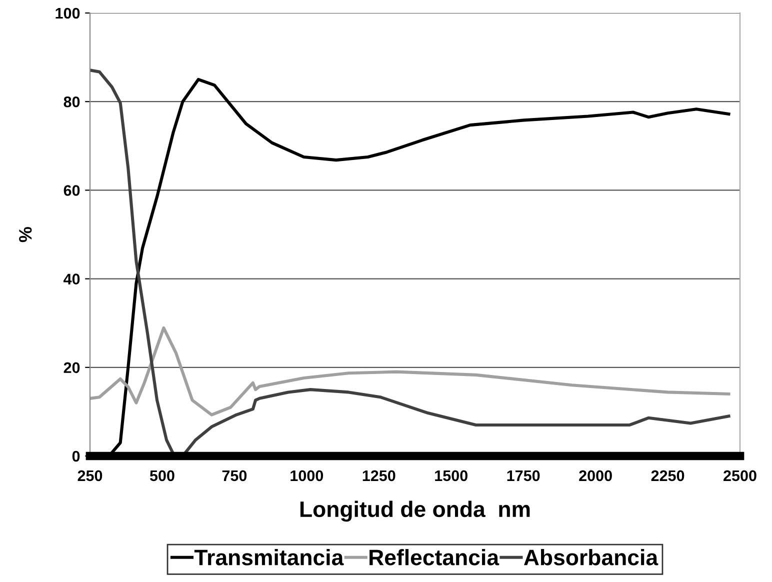 This screenshot has width=772, height=582. What do you see at coordinates (25, 234) in the screenshot?
I see `y-axis-title: %` at bounding box center [25, 234].